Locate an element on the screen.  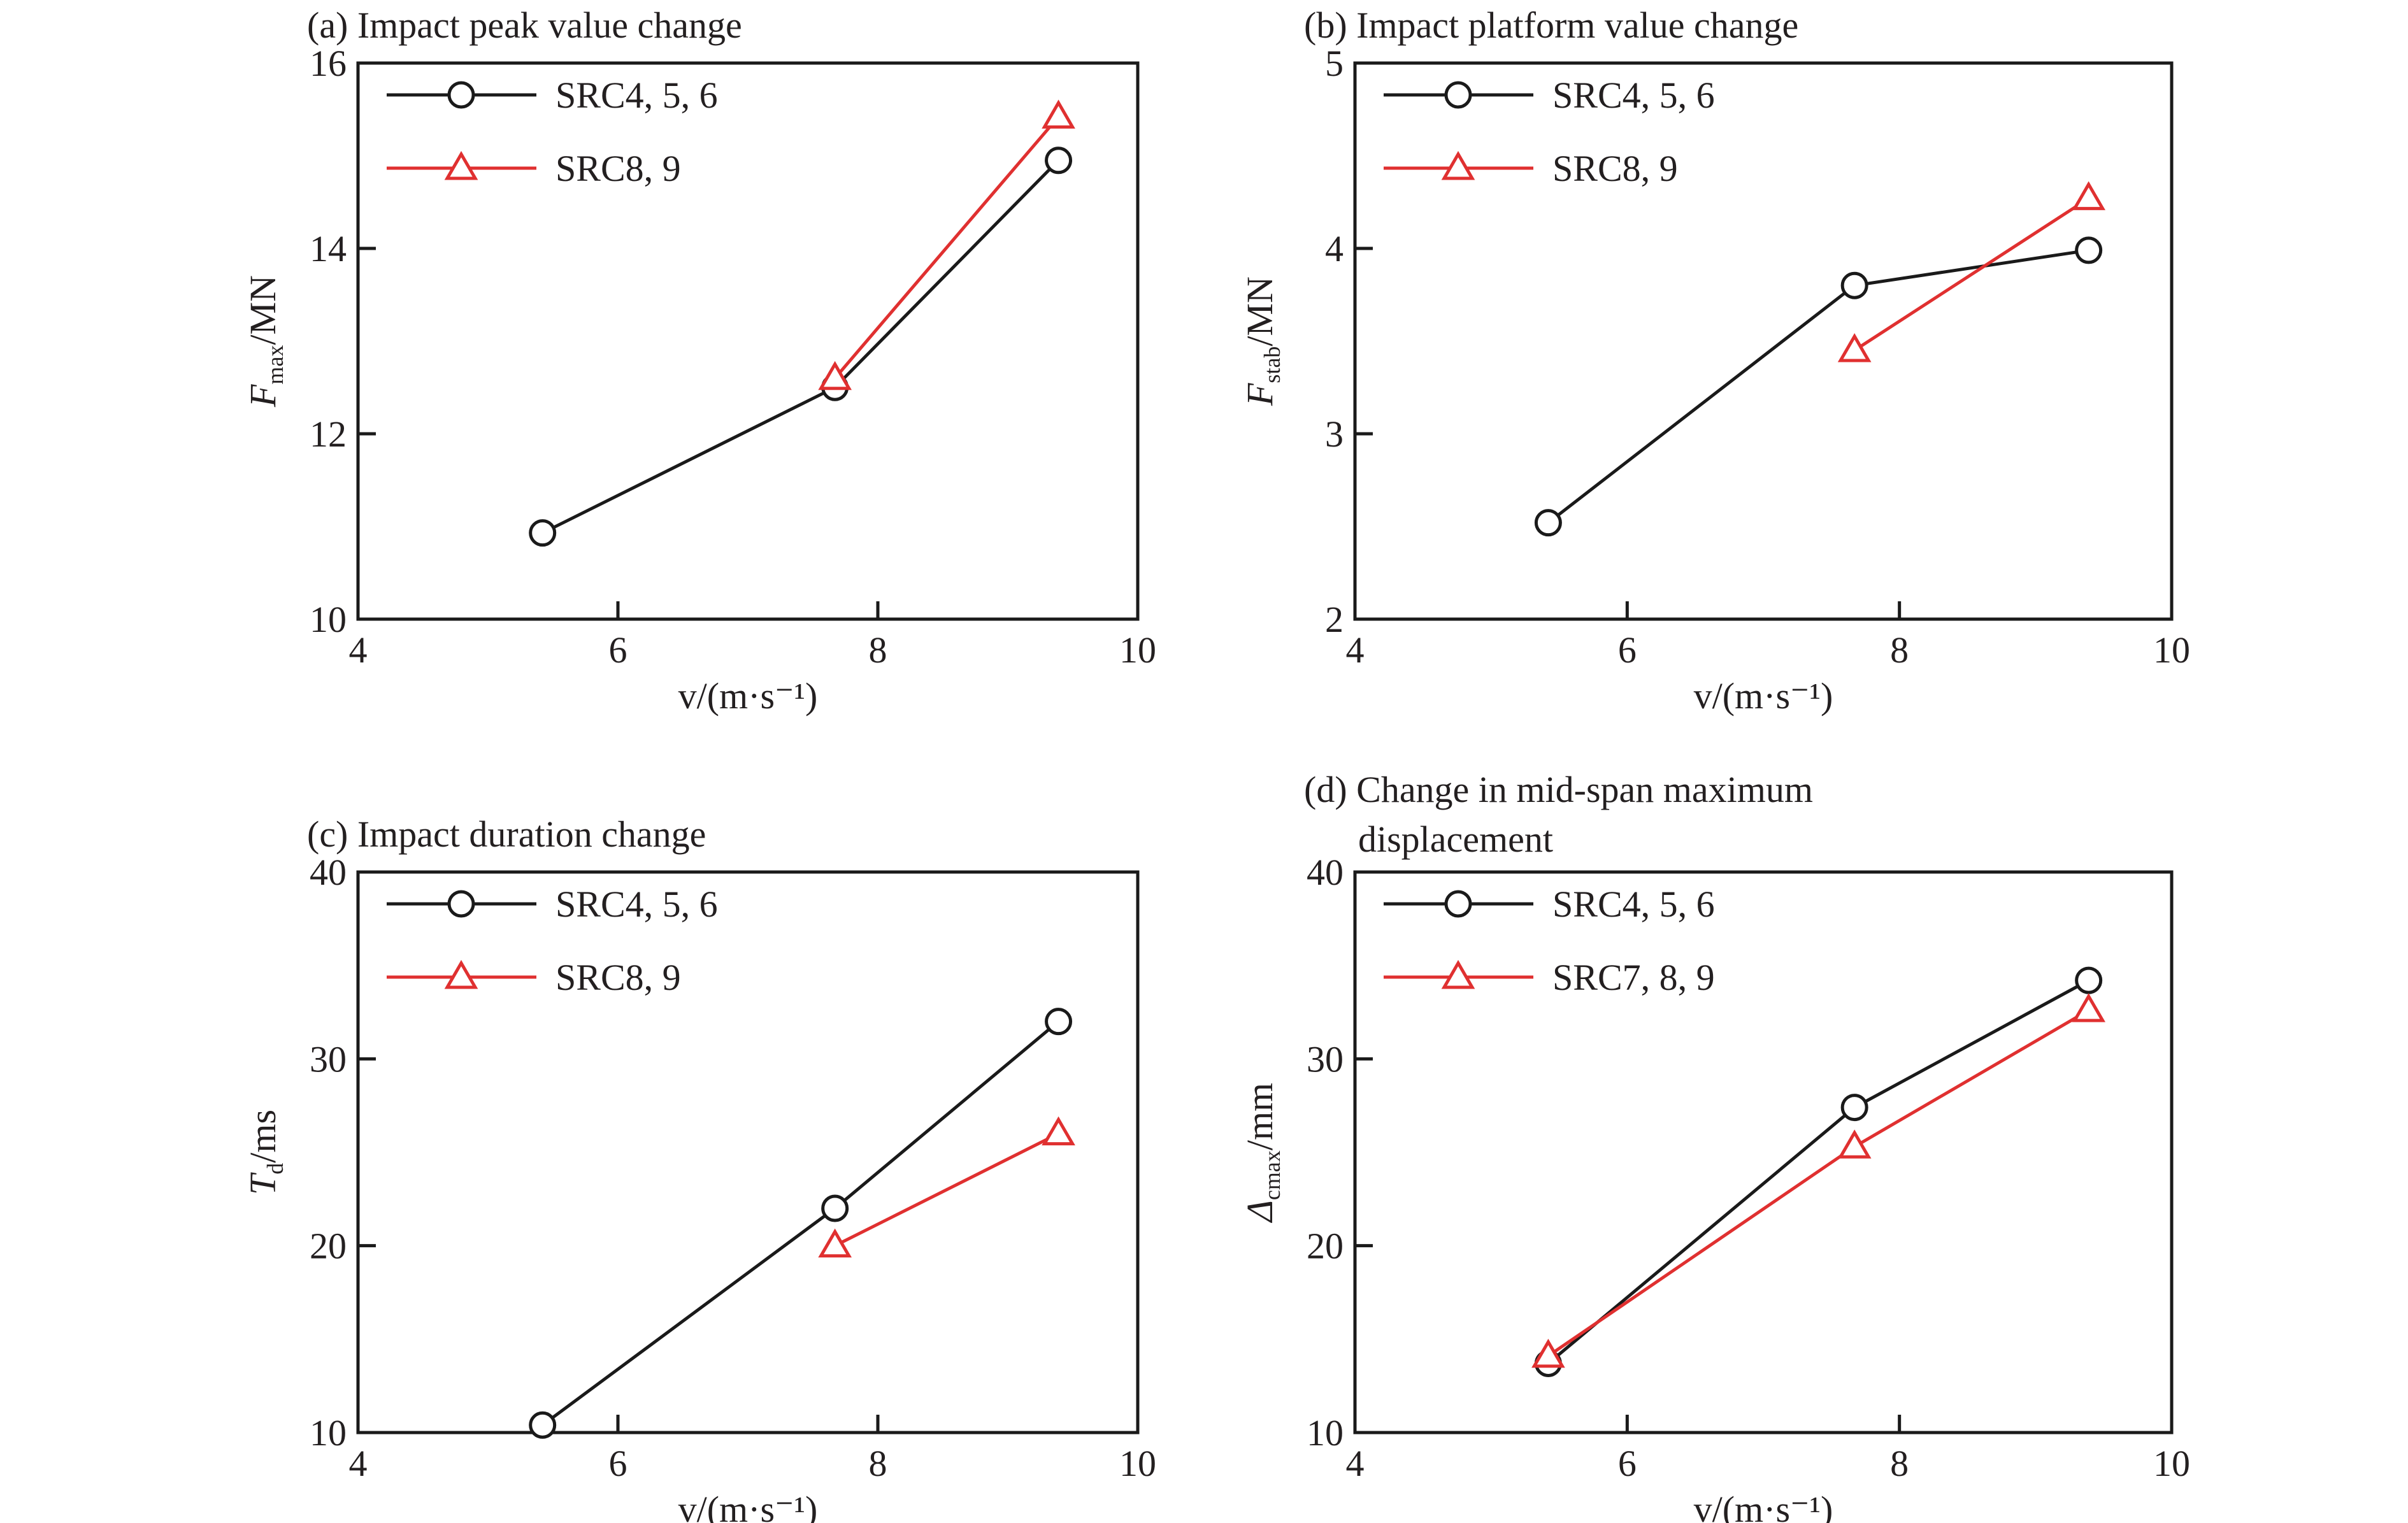
y-axis-unit: /ms is located at coordinates (262, 1136).